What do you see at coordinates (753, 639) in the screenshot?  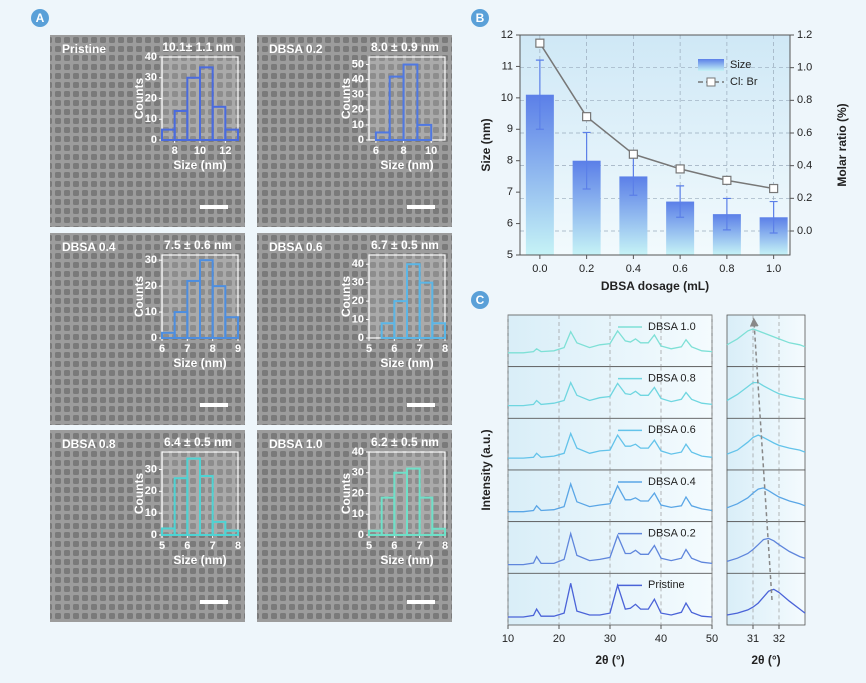 I see `x-tick-label: 31` at bounding box center [753, 639].